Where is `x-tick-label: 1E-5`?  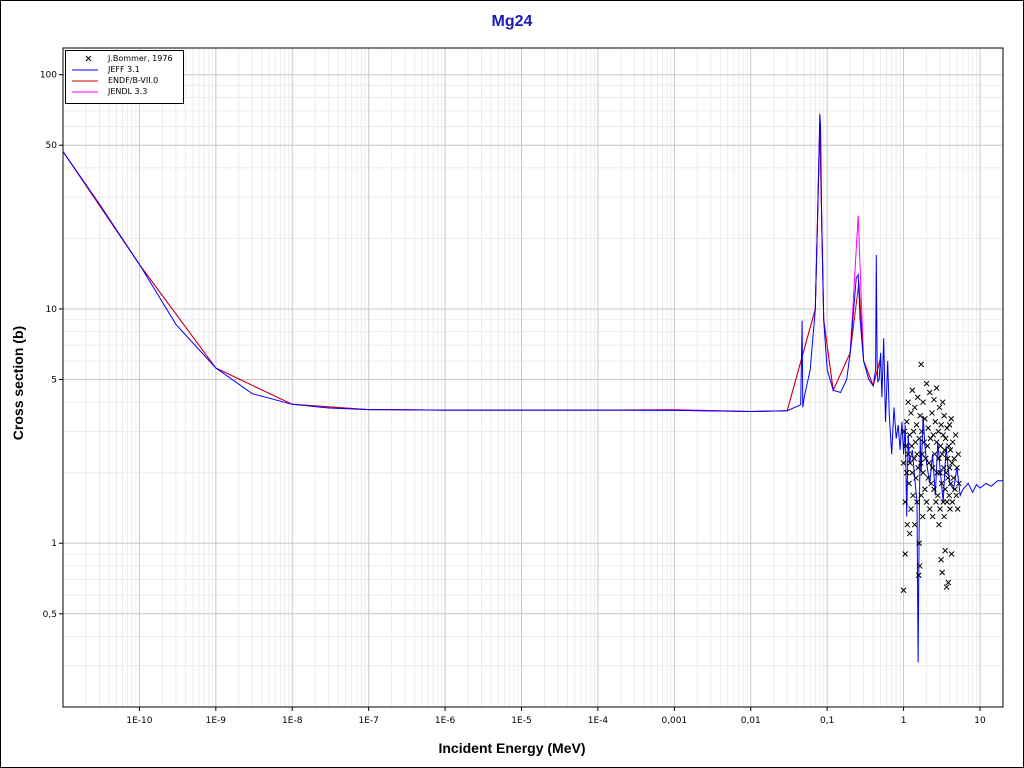
x-tick-label: 1E-5 is located at coordinates (521, 721).